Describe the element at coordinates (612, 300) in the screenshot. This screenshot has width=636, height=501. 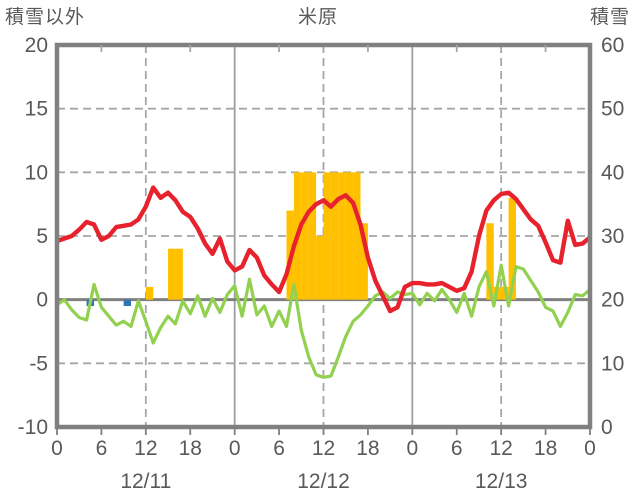
I see `right-axis-tick-label: 20` at that location.